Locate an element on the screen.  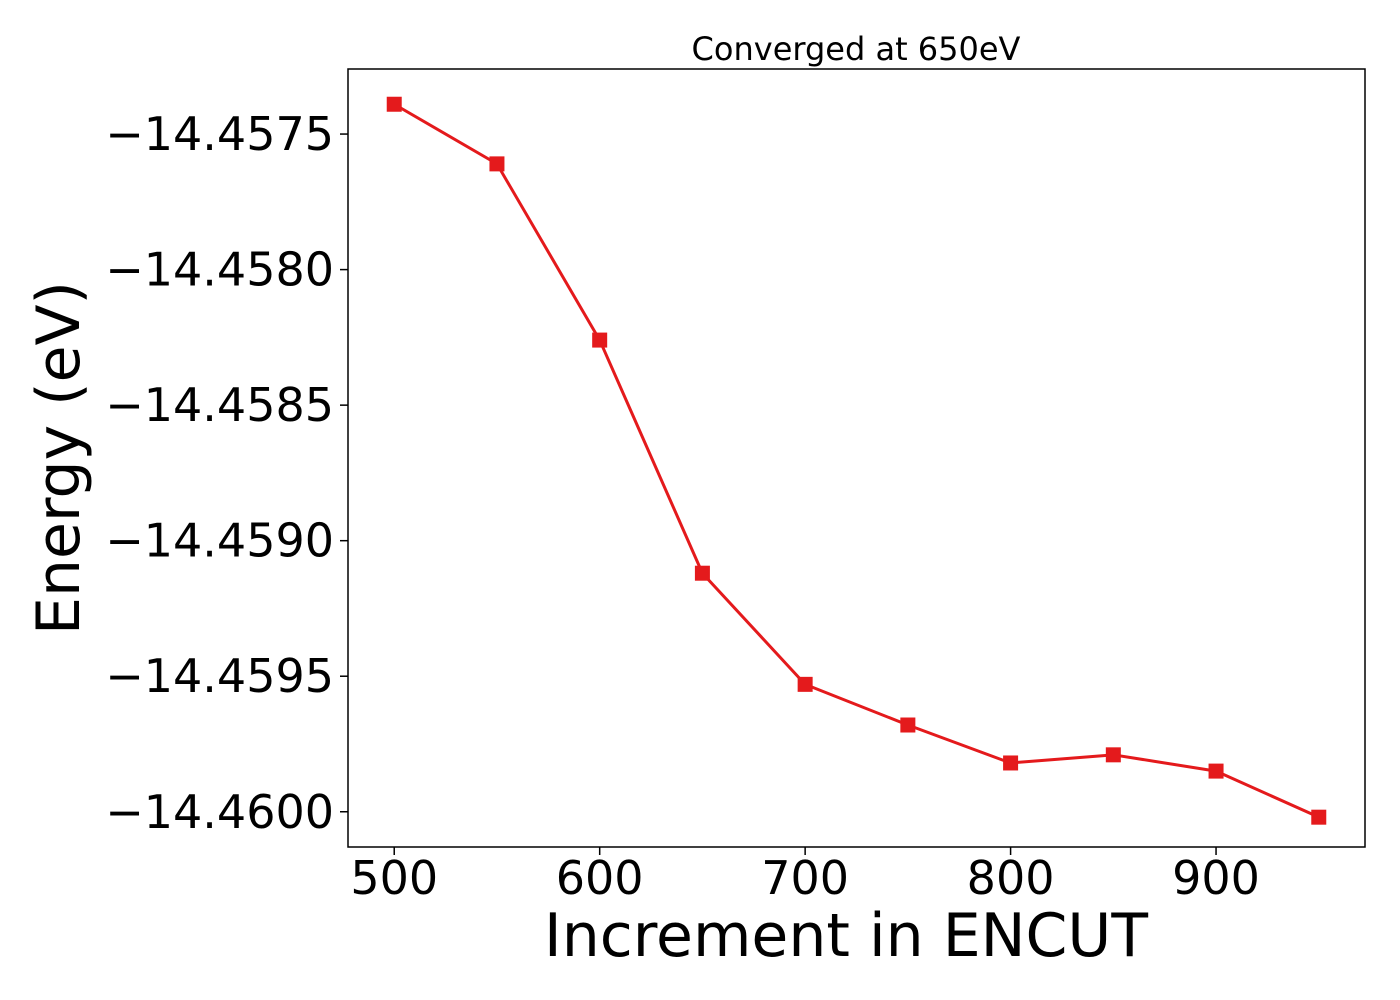
y-tick-label: −14.4595 is located at coordinates (219, 676).